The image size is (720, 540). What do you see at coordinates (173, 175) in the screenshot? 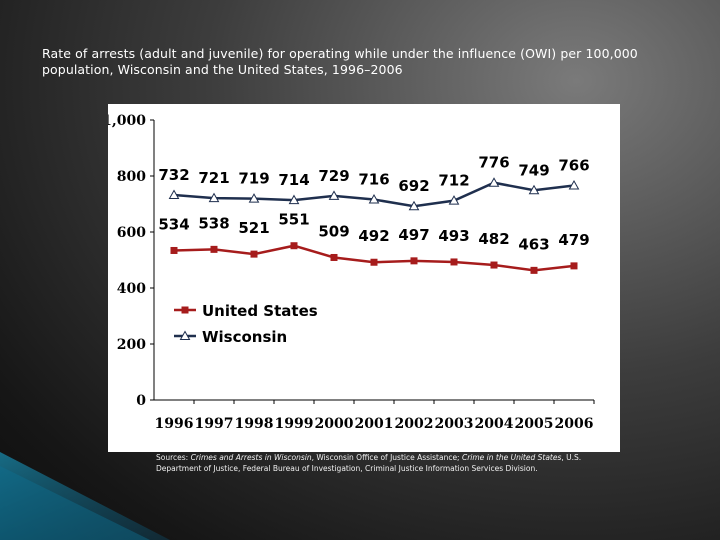
I see `wisconsin-data-label: 732` at bounding box center [173, 175].